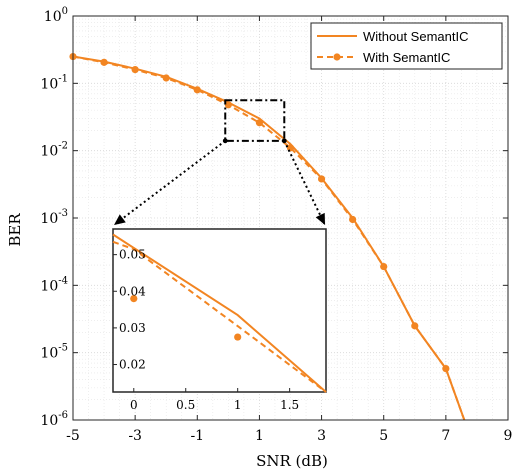 The width and height of the screenshot is (526, 473). I want to click on zoom-box, so click(255, 120).